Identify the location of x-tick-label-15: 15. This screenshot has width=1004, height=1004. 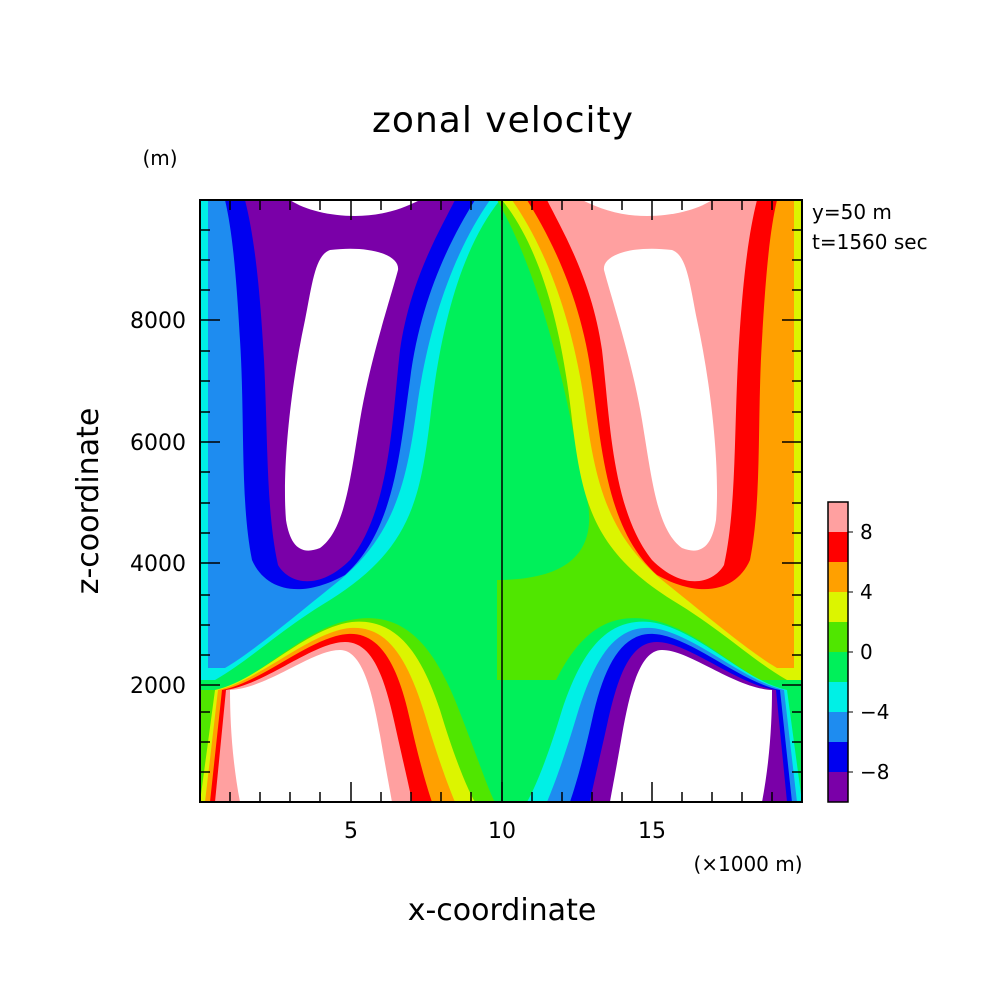
(652, 831).